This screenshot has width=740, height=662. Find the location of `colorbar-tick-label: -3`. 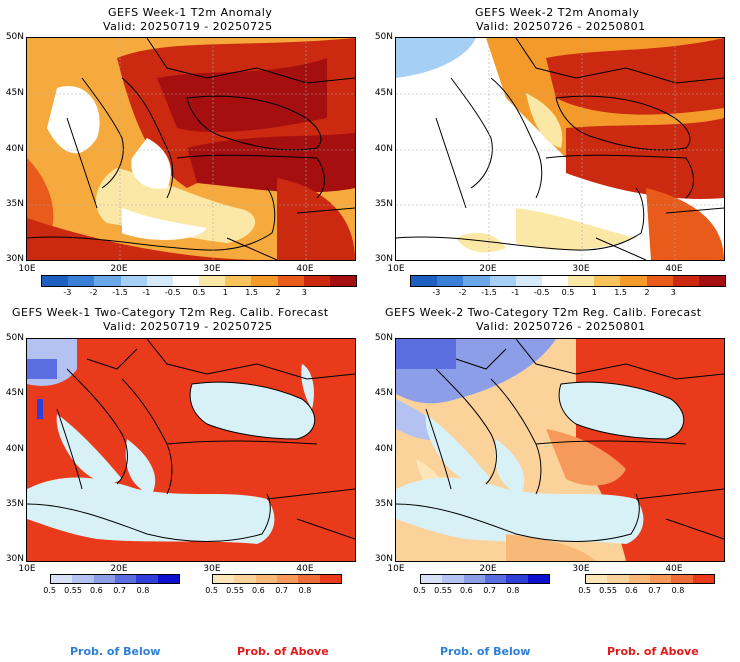

colorbar-tick-label: -3 is located at coordinates (67, 292).